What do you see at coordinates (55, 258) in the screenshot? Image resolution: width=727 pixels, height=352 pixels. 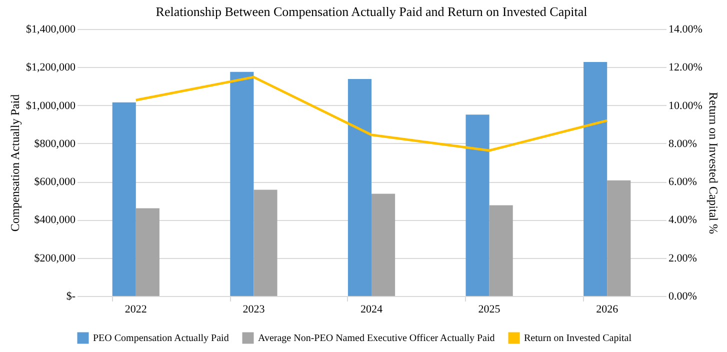 I see `y-tick-label: $200,000` at bounding box center [55, 258].